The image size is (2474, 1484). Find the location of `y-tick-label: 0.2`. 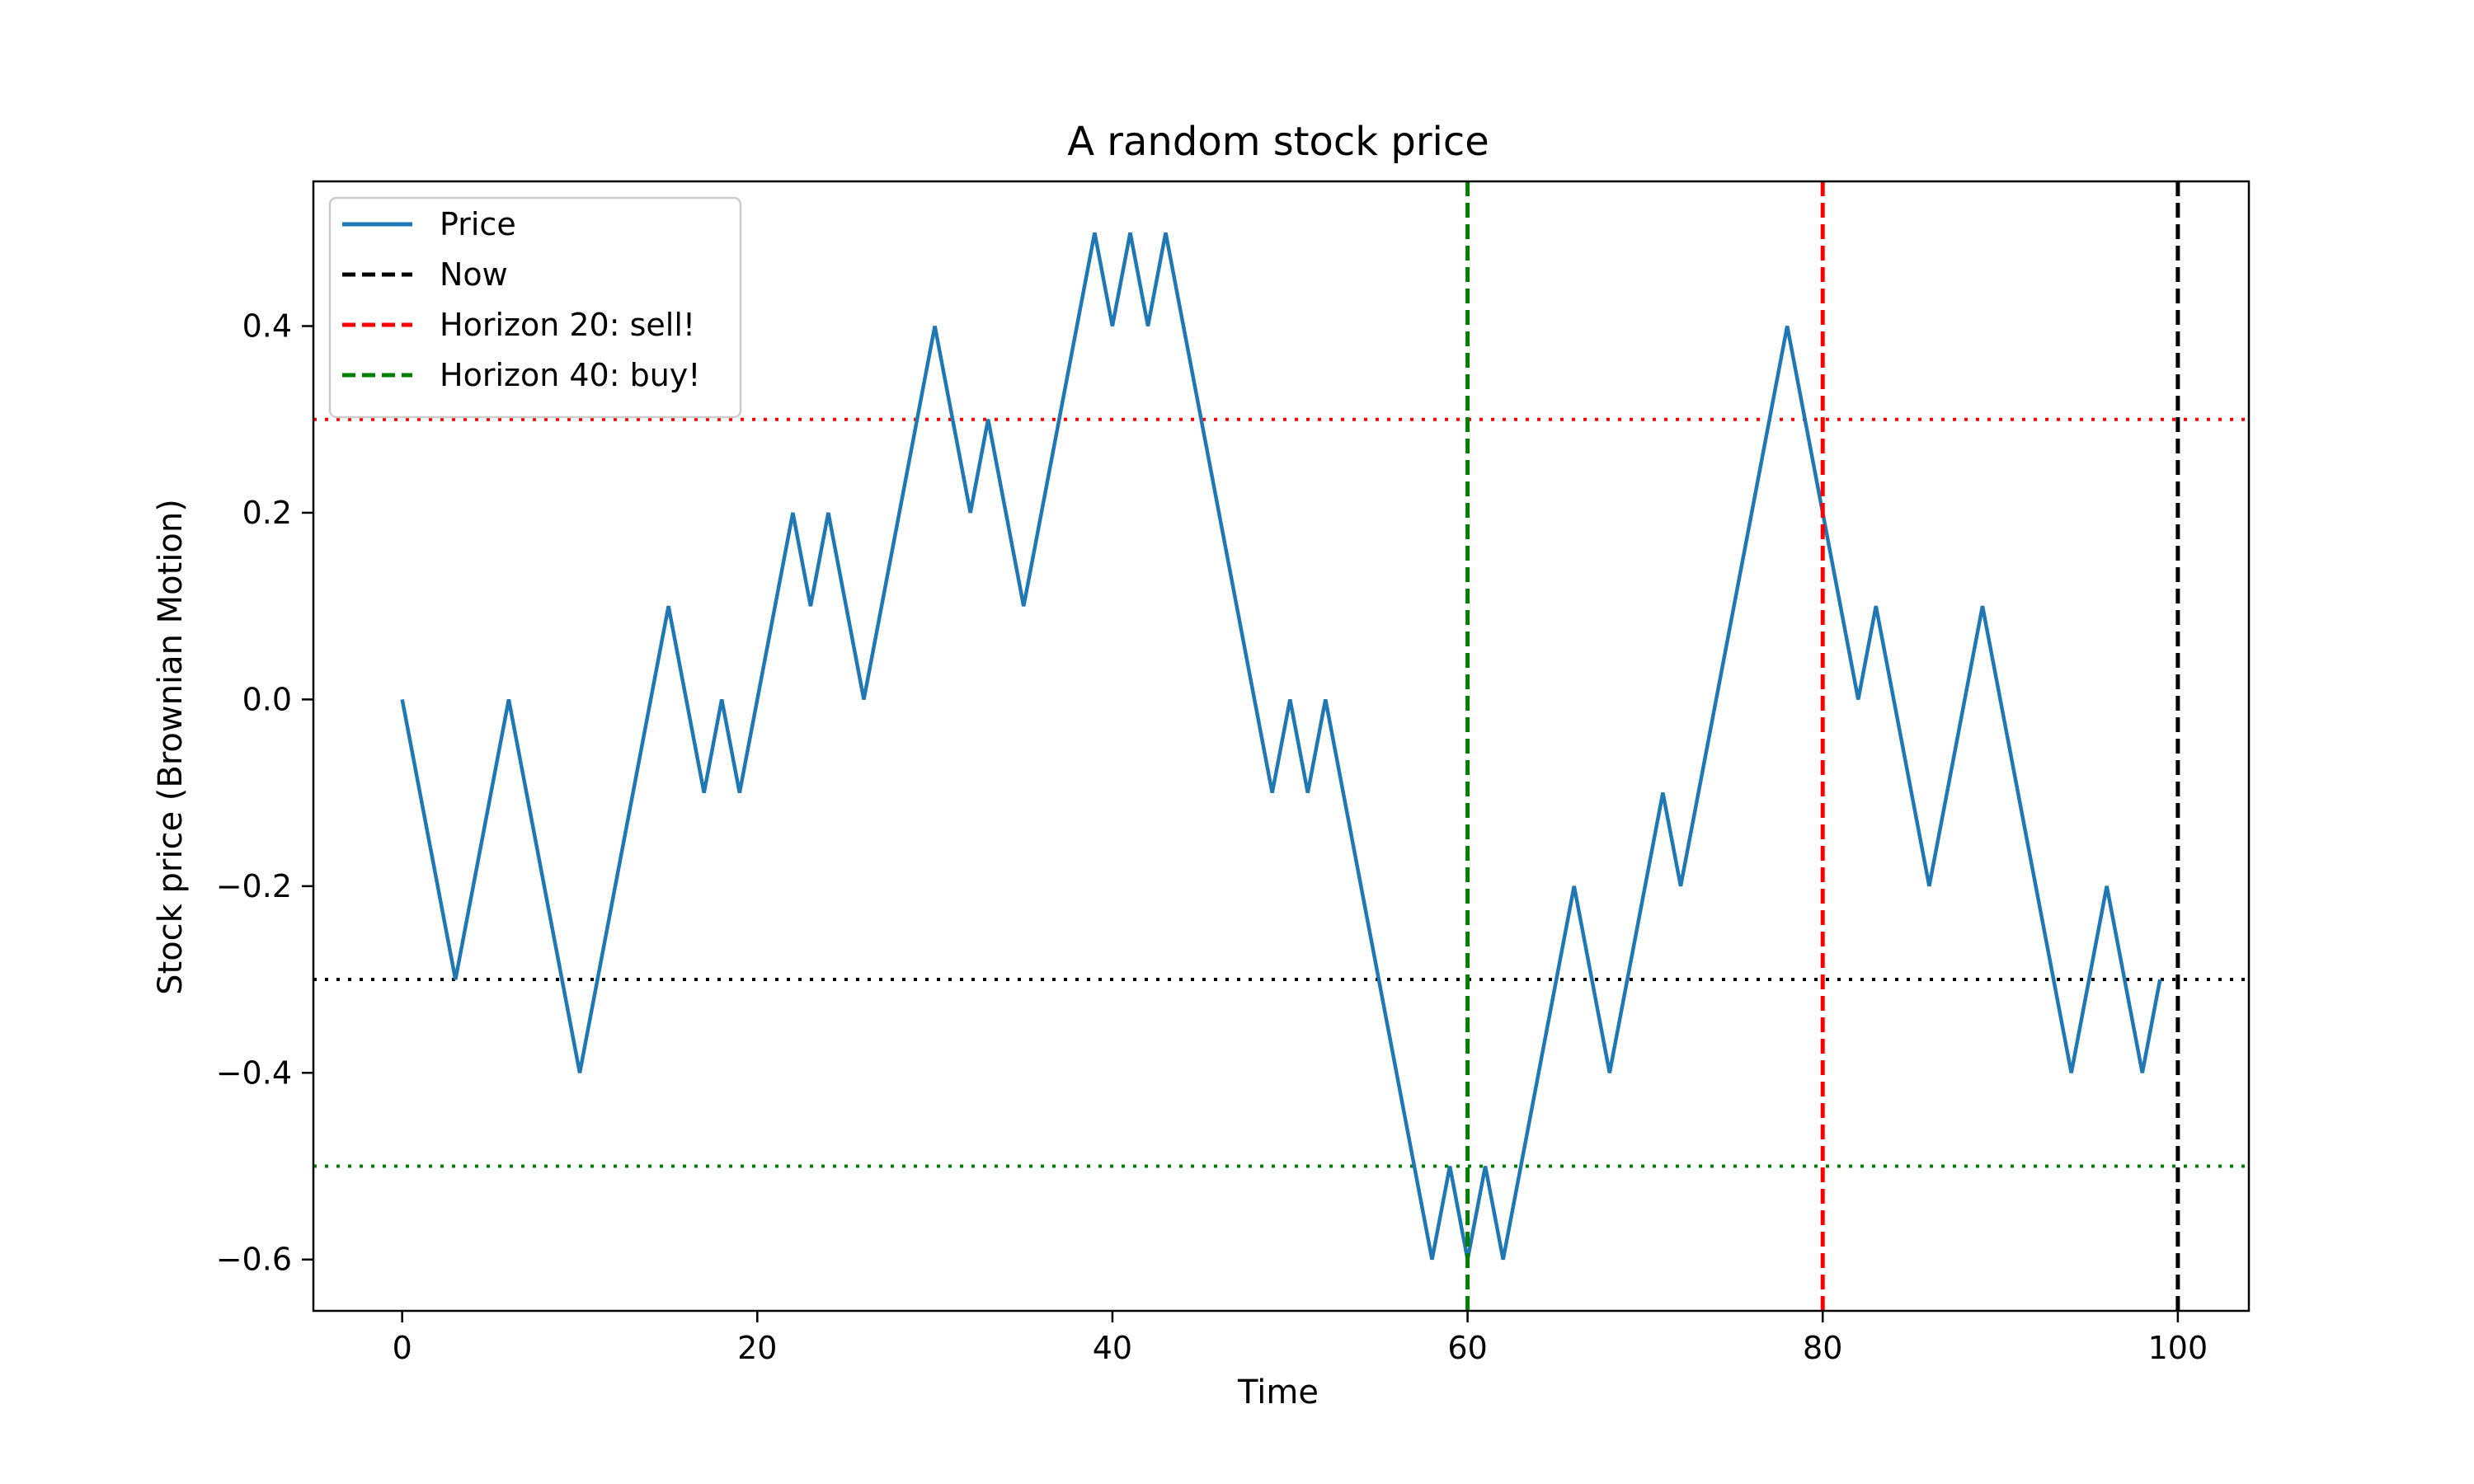

y-tick-label: 0.2 is located at coordinates (267, 513).